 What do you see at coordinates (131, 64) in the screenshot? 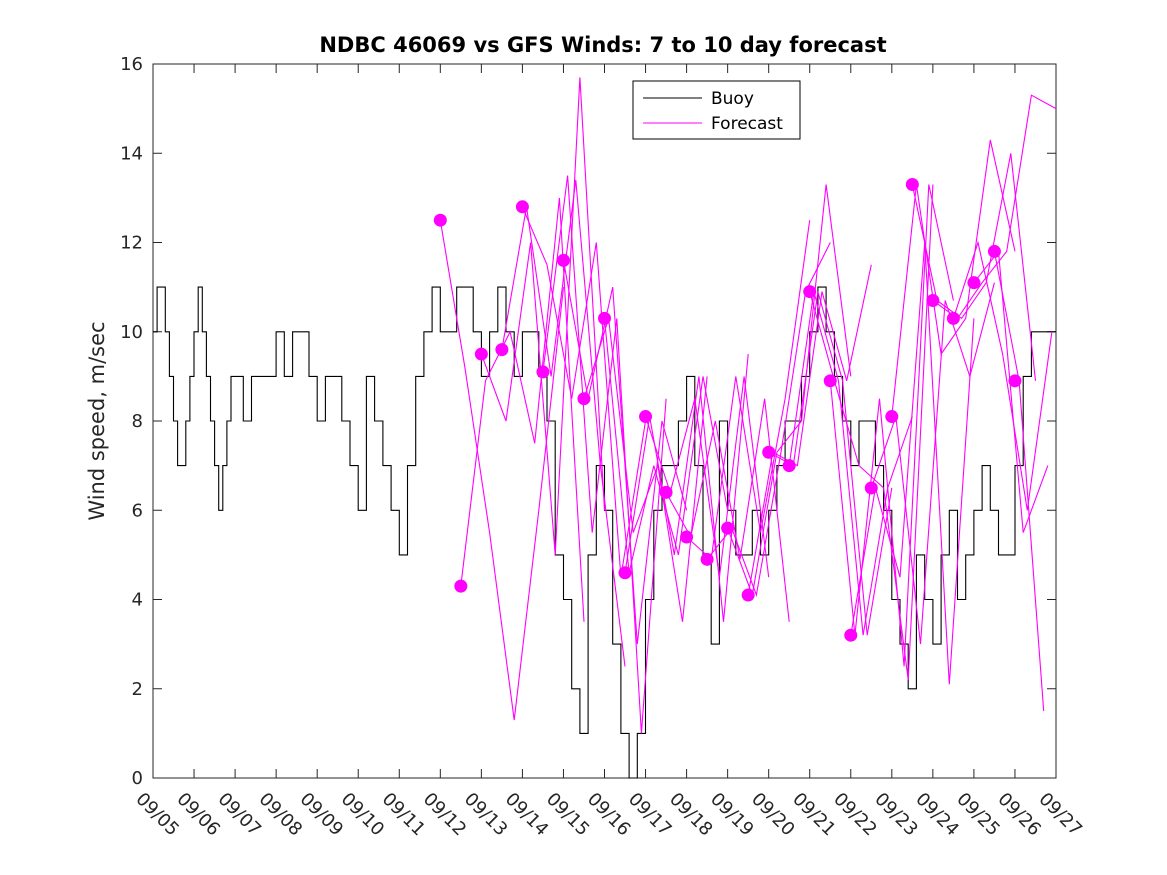
I see `y-tick-label: 16` at bounding box center [131, 64].